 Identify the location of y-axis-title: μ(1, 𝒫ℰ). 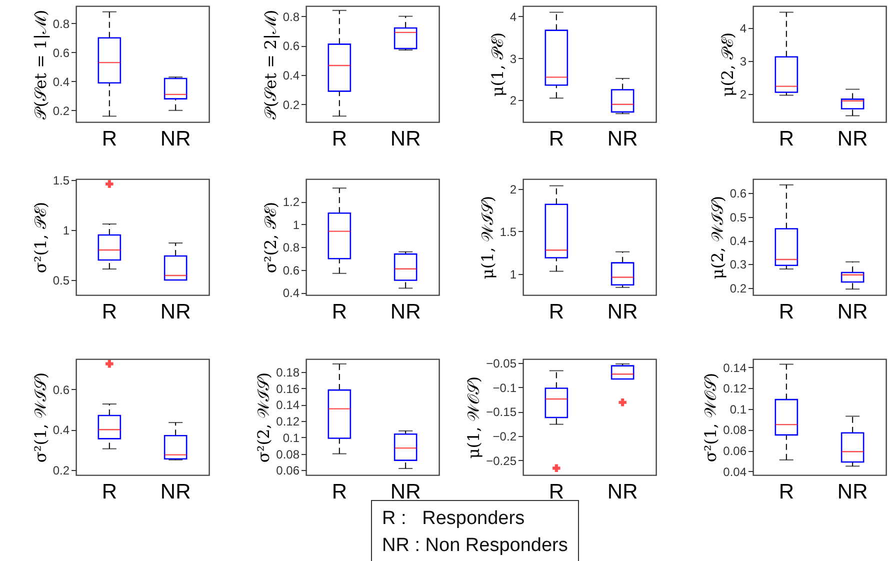
(497, 64).